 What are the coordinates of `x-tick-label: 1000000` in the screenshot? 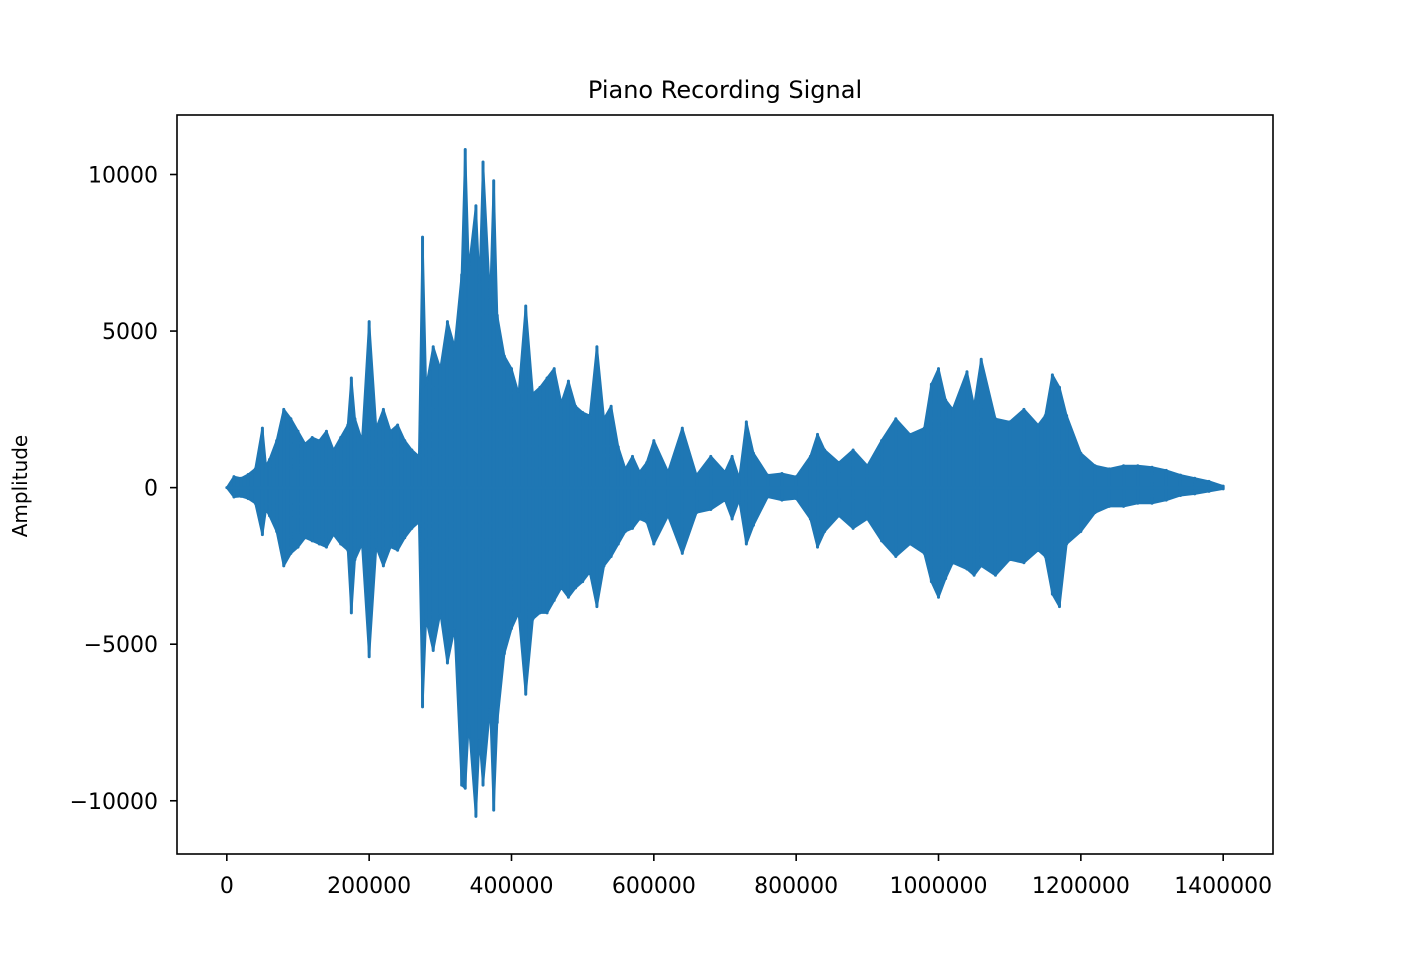 It's located at (939, 886).